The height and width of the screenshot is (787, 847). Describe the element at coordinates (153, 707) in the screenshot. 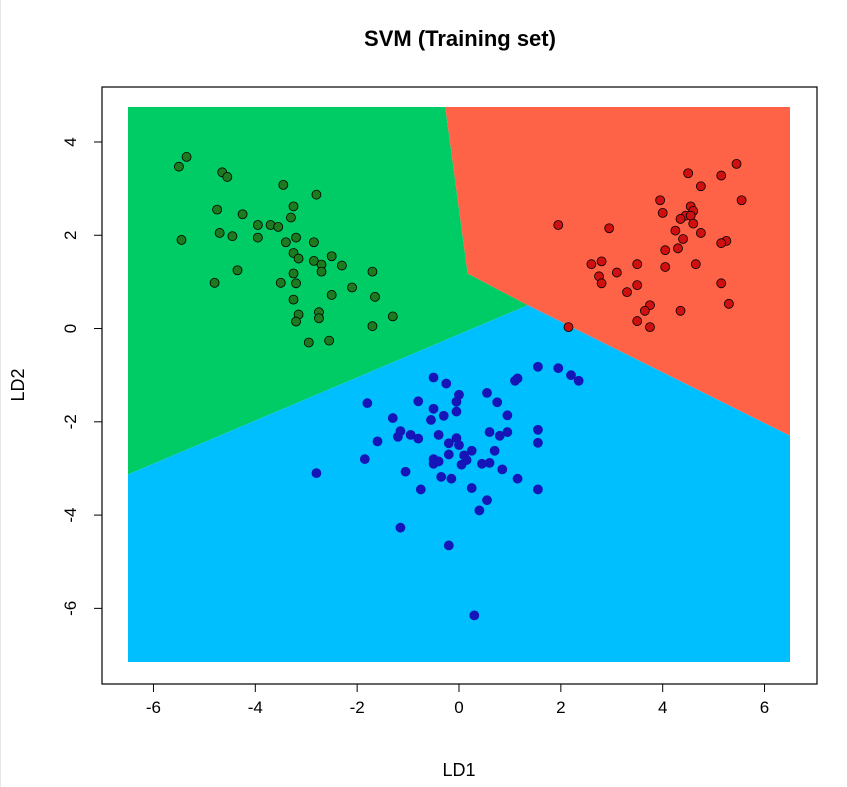

I see `x-tick-label: -6` at that location.